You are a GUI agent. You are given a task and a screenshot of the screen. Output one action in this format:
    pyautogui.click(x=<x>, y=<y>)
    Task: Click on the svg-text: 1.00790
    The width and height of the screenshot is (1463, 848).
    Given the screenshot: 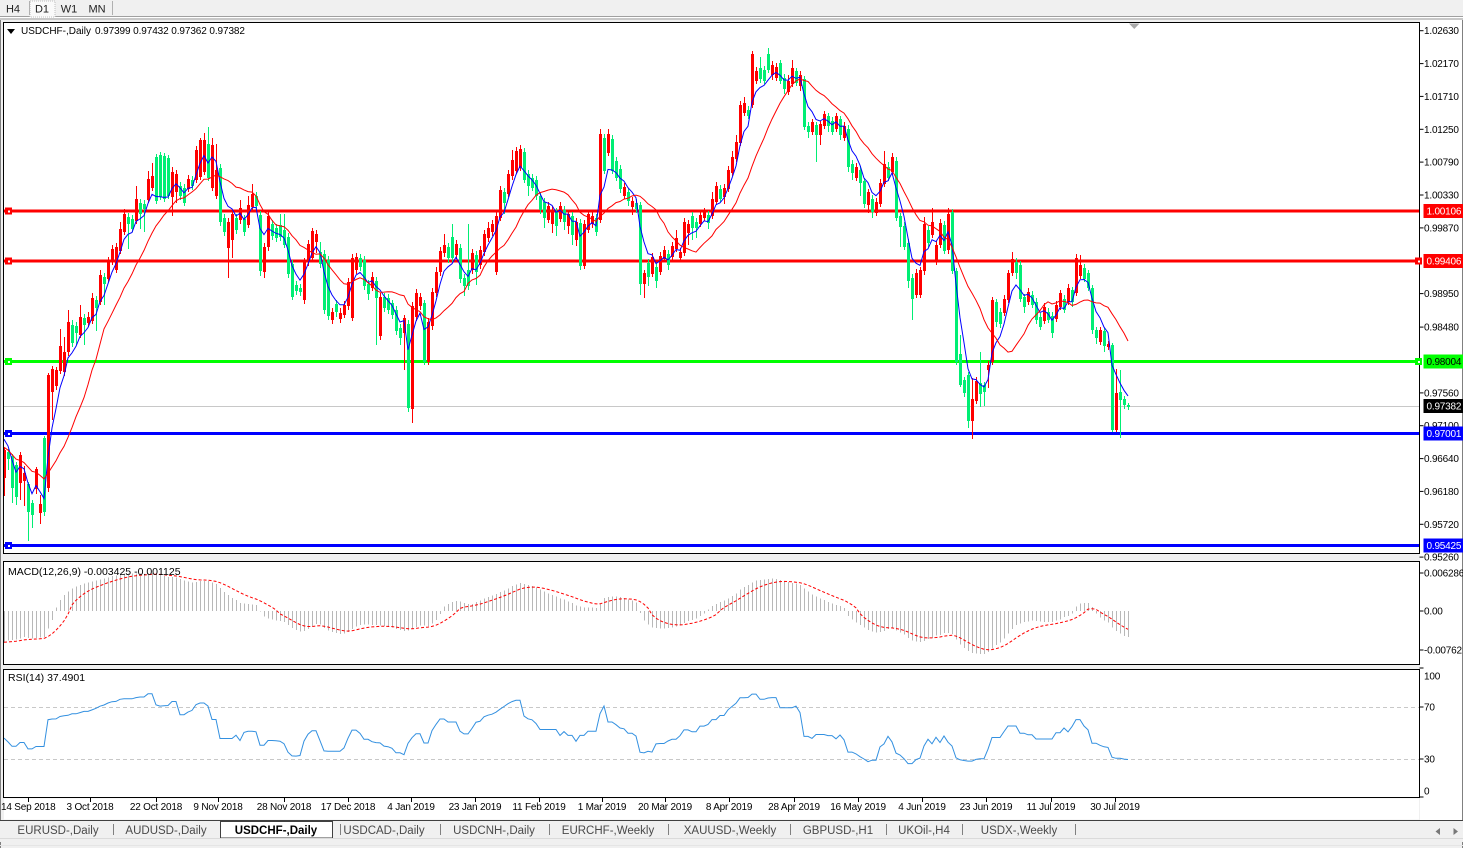 What is the action you would take?
    pyautogui.click(x=1441, y=163)
    